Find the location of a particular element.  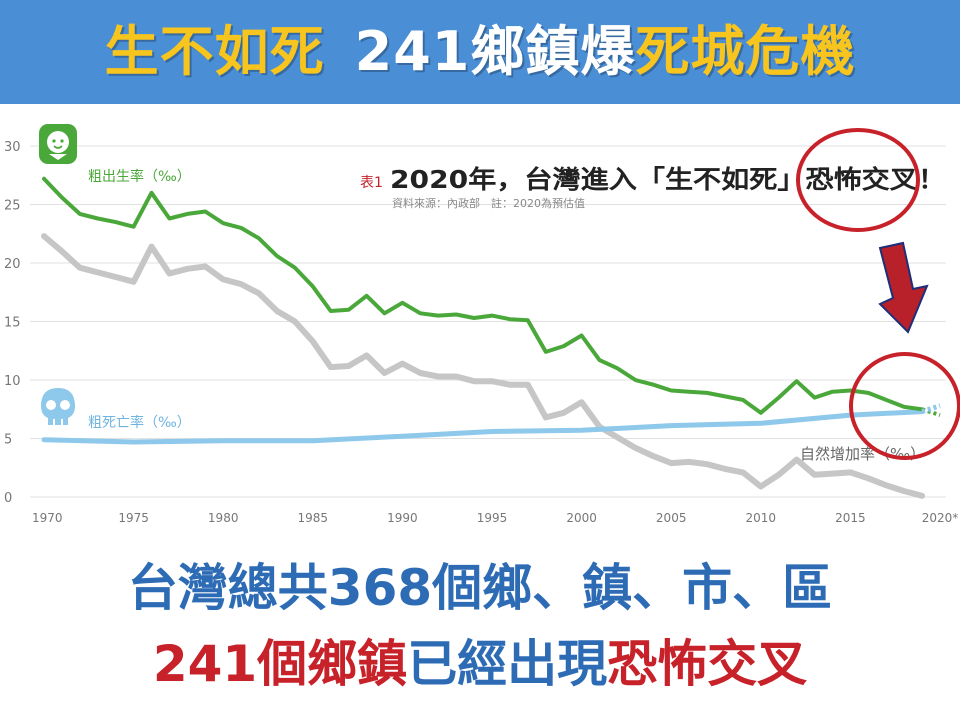

top-banner: 生不如死 241鄉鎮爆死城危機 is located at coordinates (480, 52).